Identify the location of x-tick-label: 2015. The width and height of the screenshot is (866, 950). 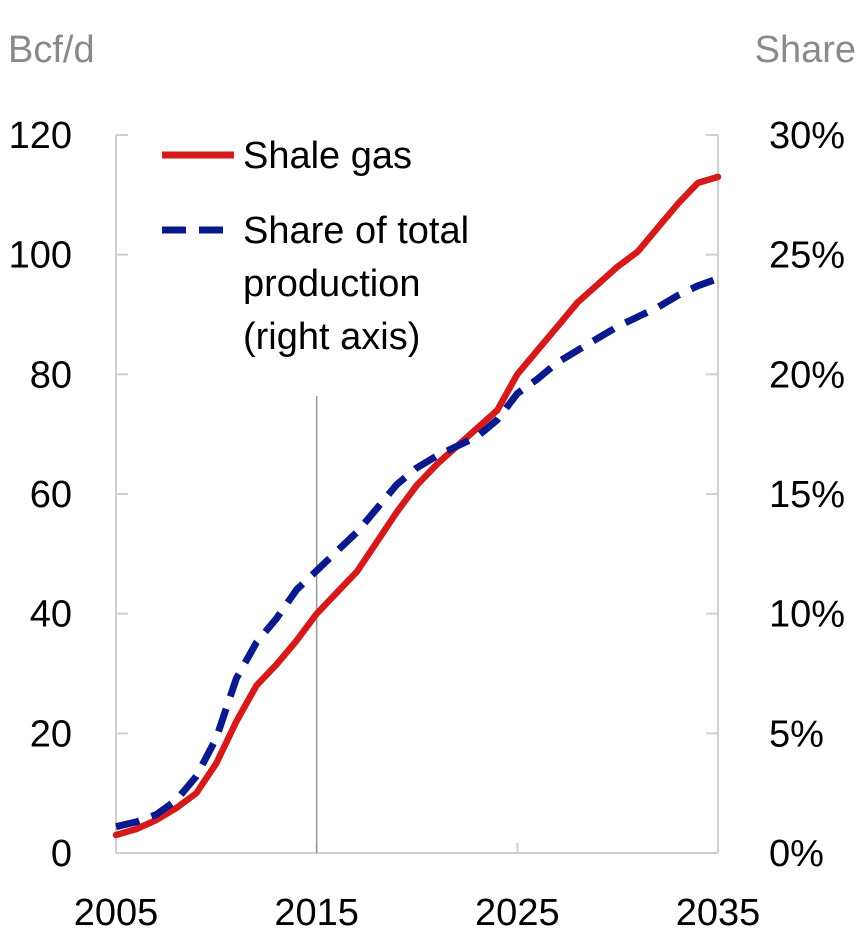
(316, 913).